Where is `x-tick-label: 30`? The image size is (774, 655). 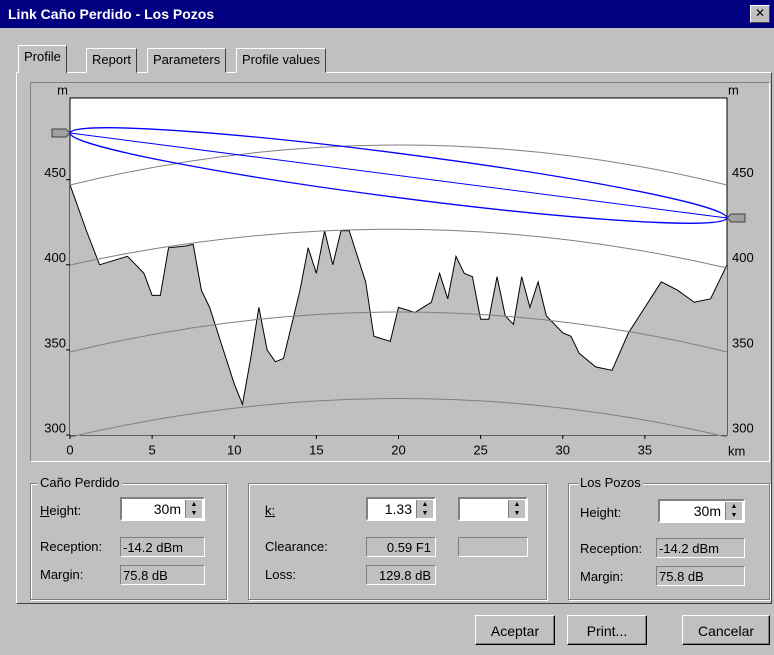
x-tick-label: 30 is located at coordinates (563, 449).